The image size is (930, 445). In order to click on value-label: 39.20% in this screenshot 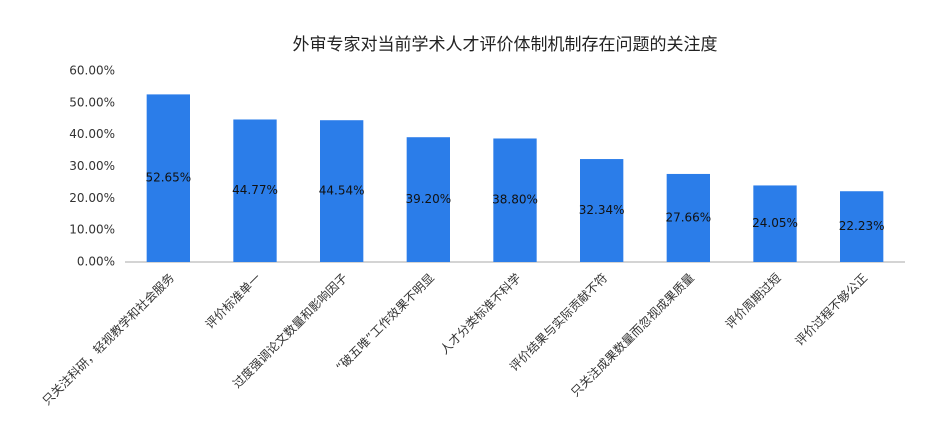, I will do `click(428, 199)`.